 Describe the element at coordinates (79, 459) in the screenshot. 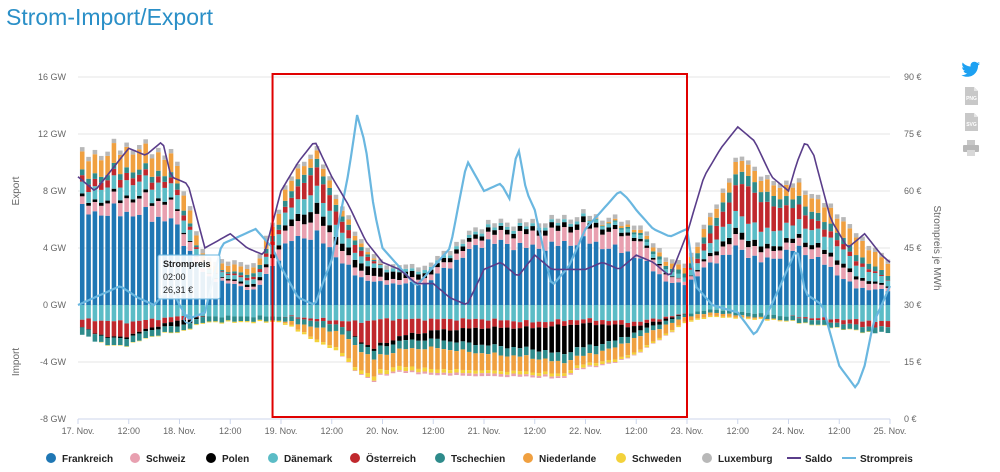

I see `legend-item-frankreich: Frankreich` at that location.